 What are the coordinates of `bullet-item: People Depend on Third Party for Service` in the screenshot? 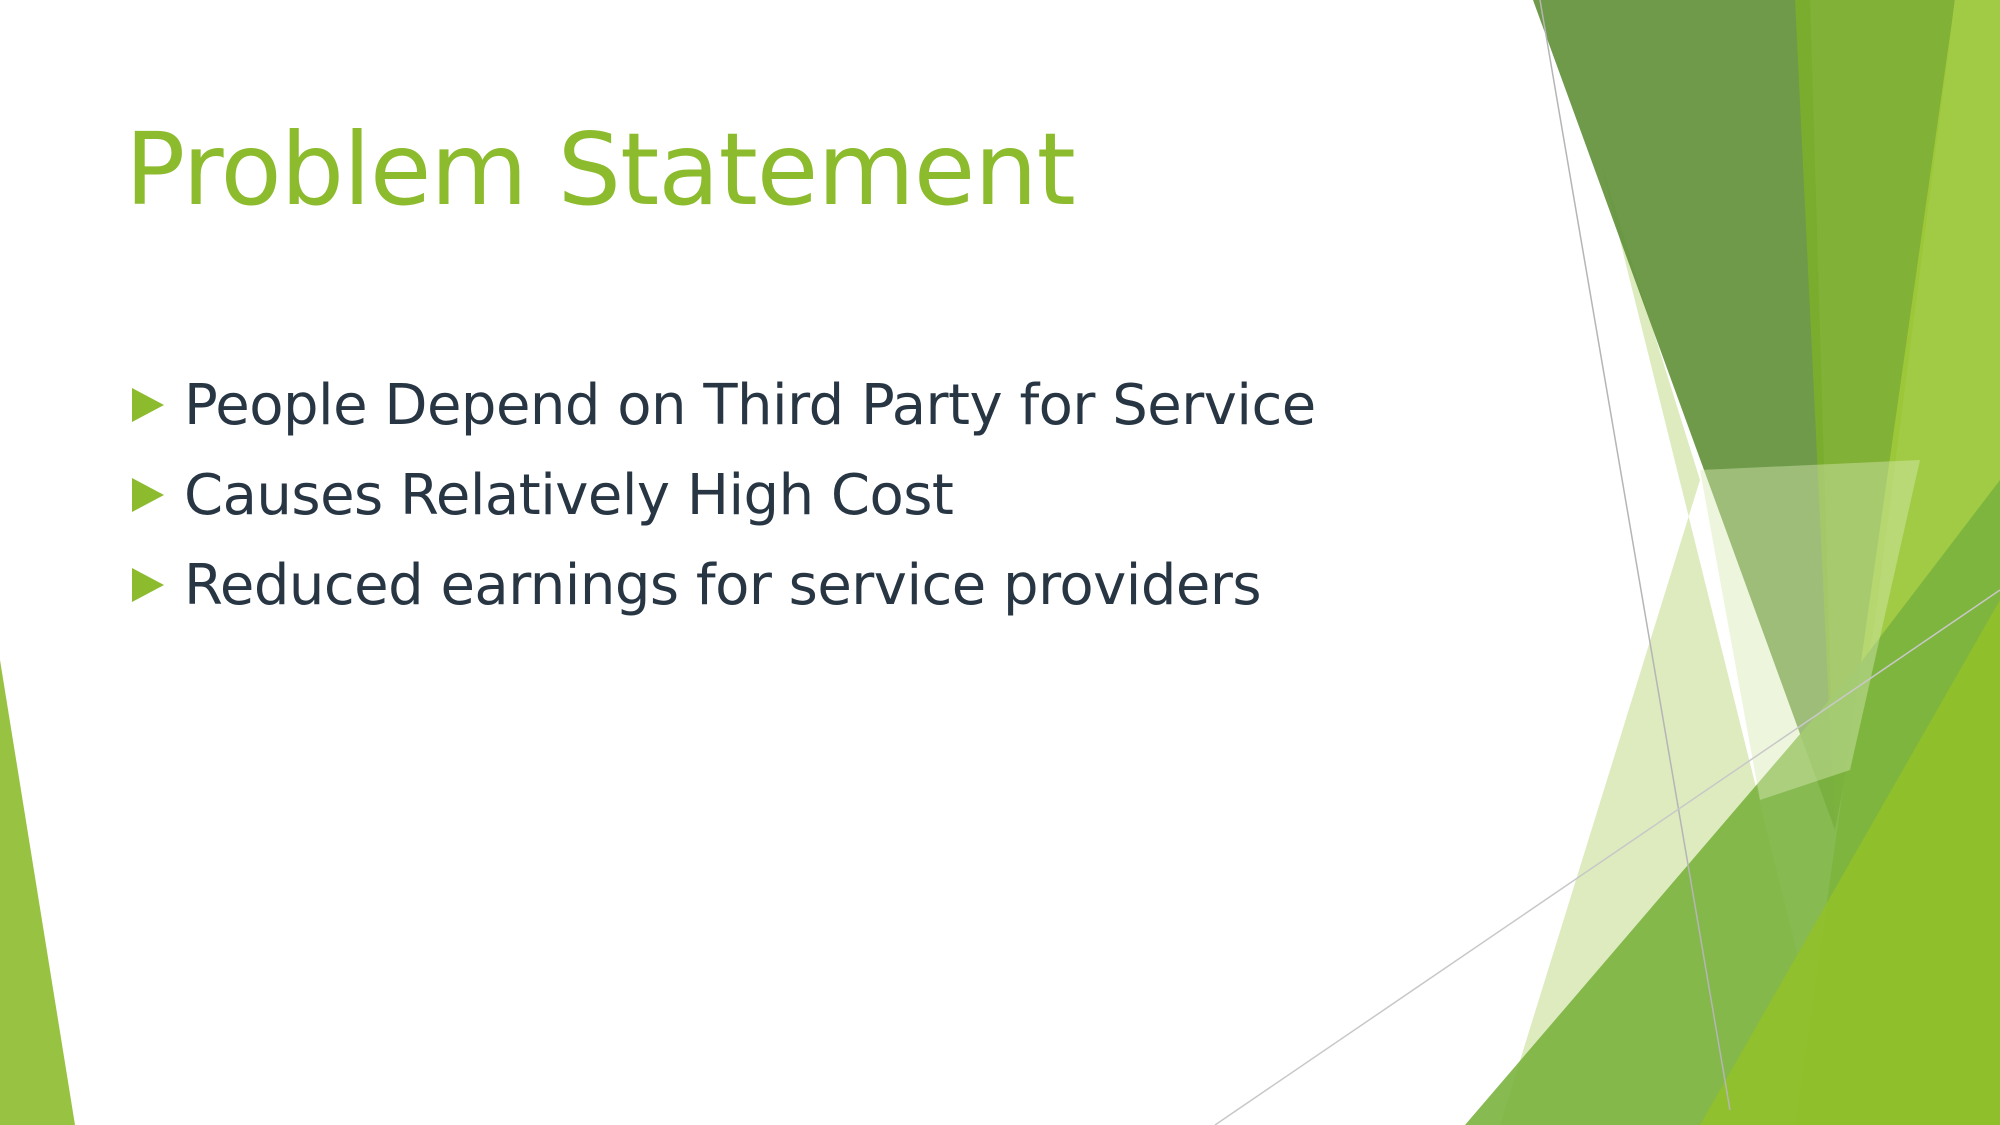 It's located at (723, 405).